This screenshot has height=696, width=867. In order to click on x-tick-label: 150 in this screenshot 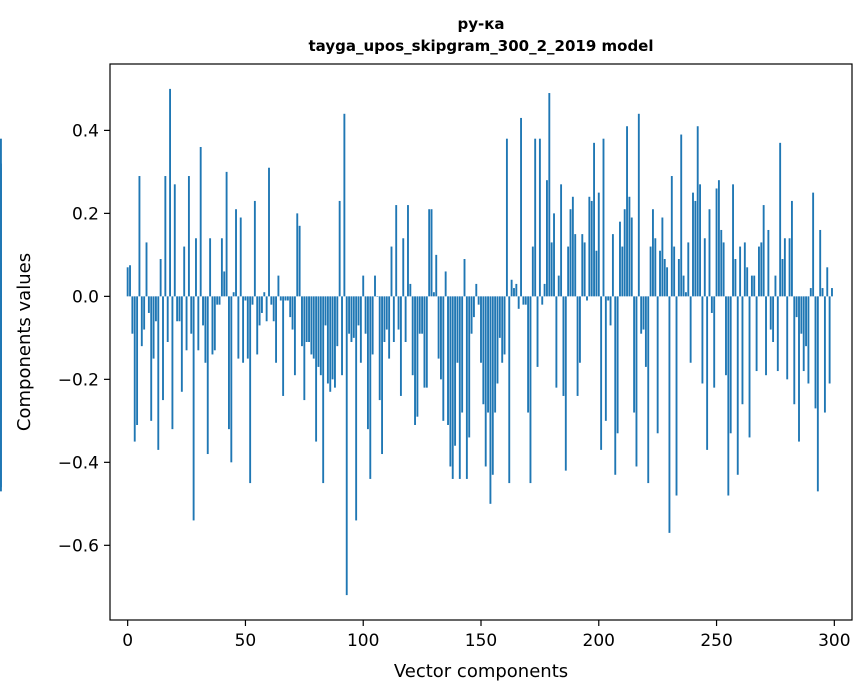, I will do `click(481, 641)`.